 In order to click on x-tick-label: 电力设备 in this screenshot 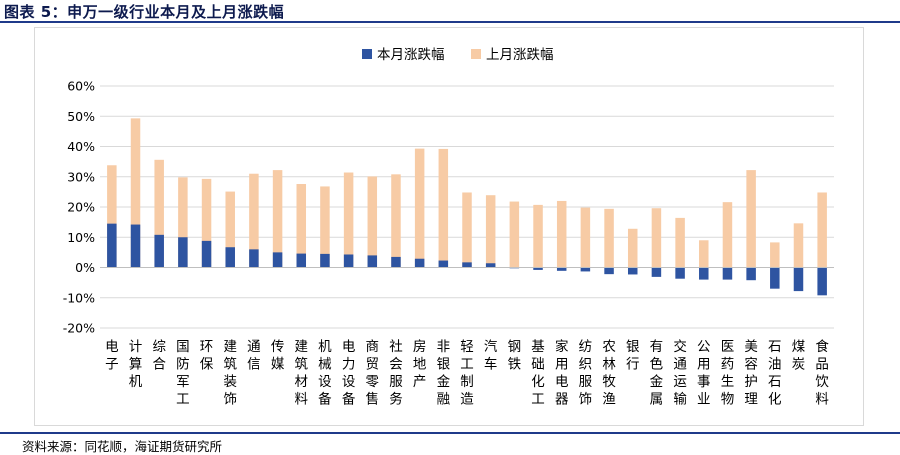, I will do `click(349, 373)`.